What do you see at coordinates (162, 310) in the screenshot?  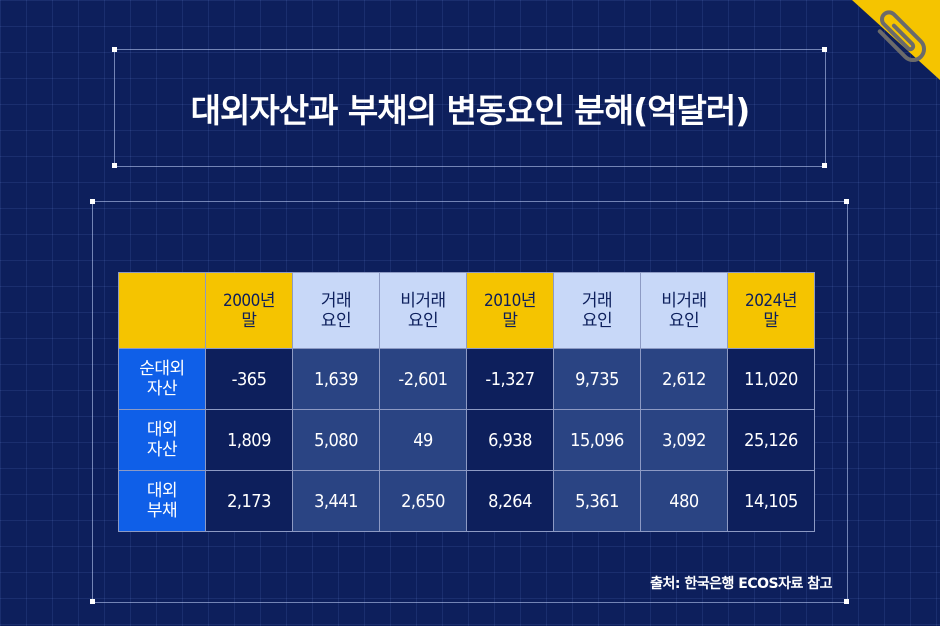 I see `header-corner-cell` at bounding box center [162, 310].